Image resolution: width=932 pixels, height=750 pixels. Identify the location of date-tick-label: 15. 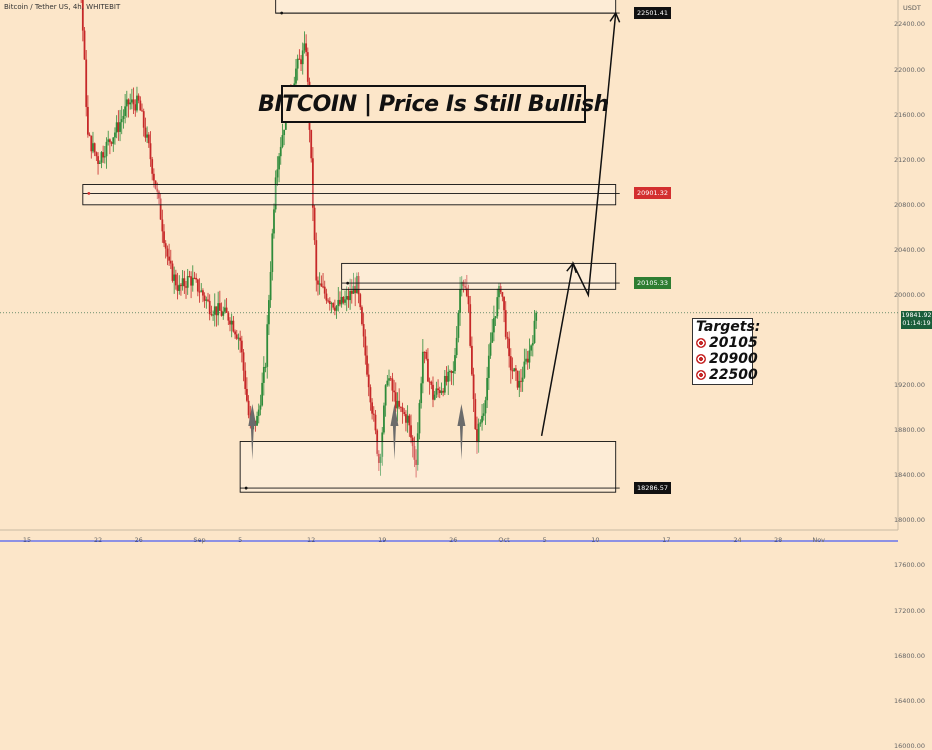
(27, 540).